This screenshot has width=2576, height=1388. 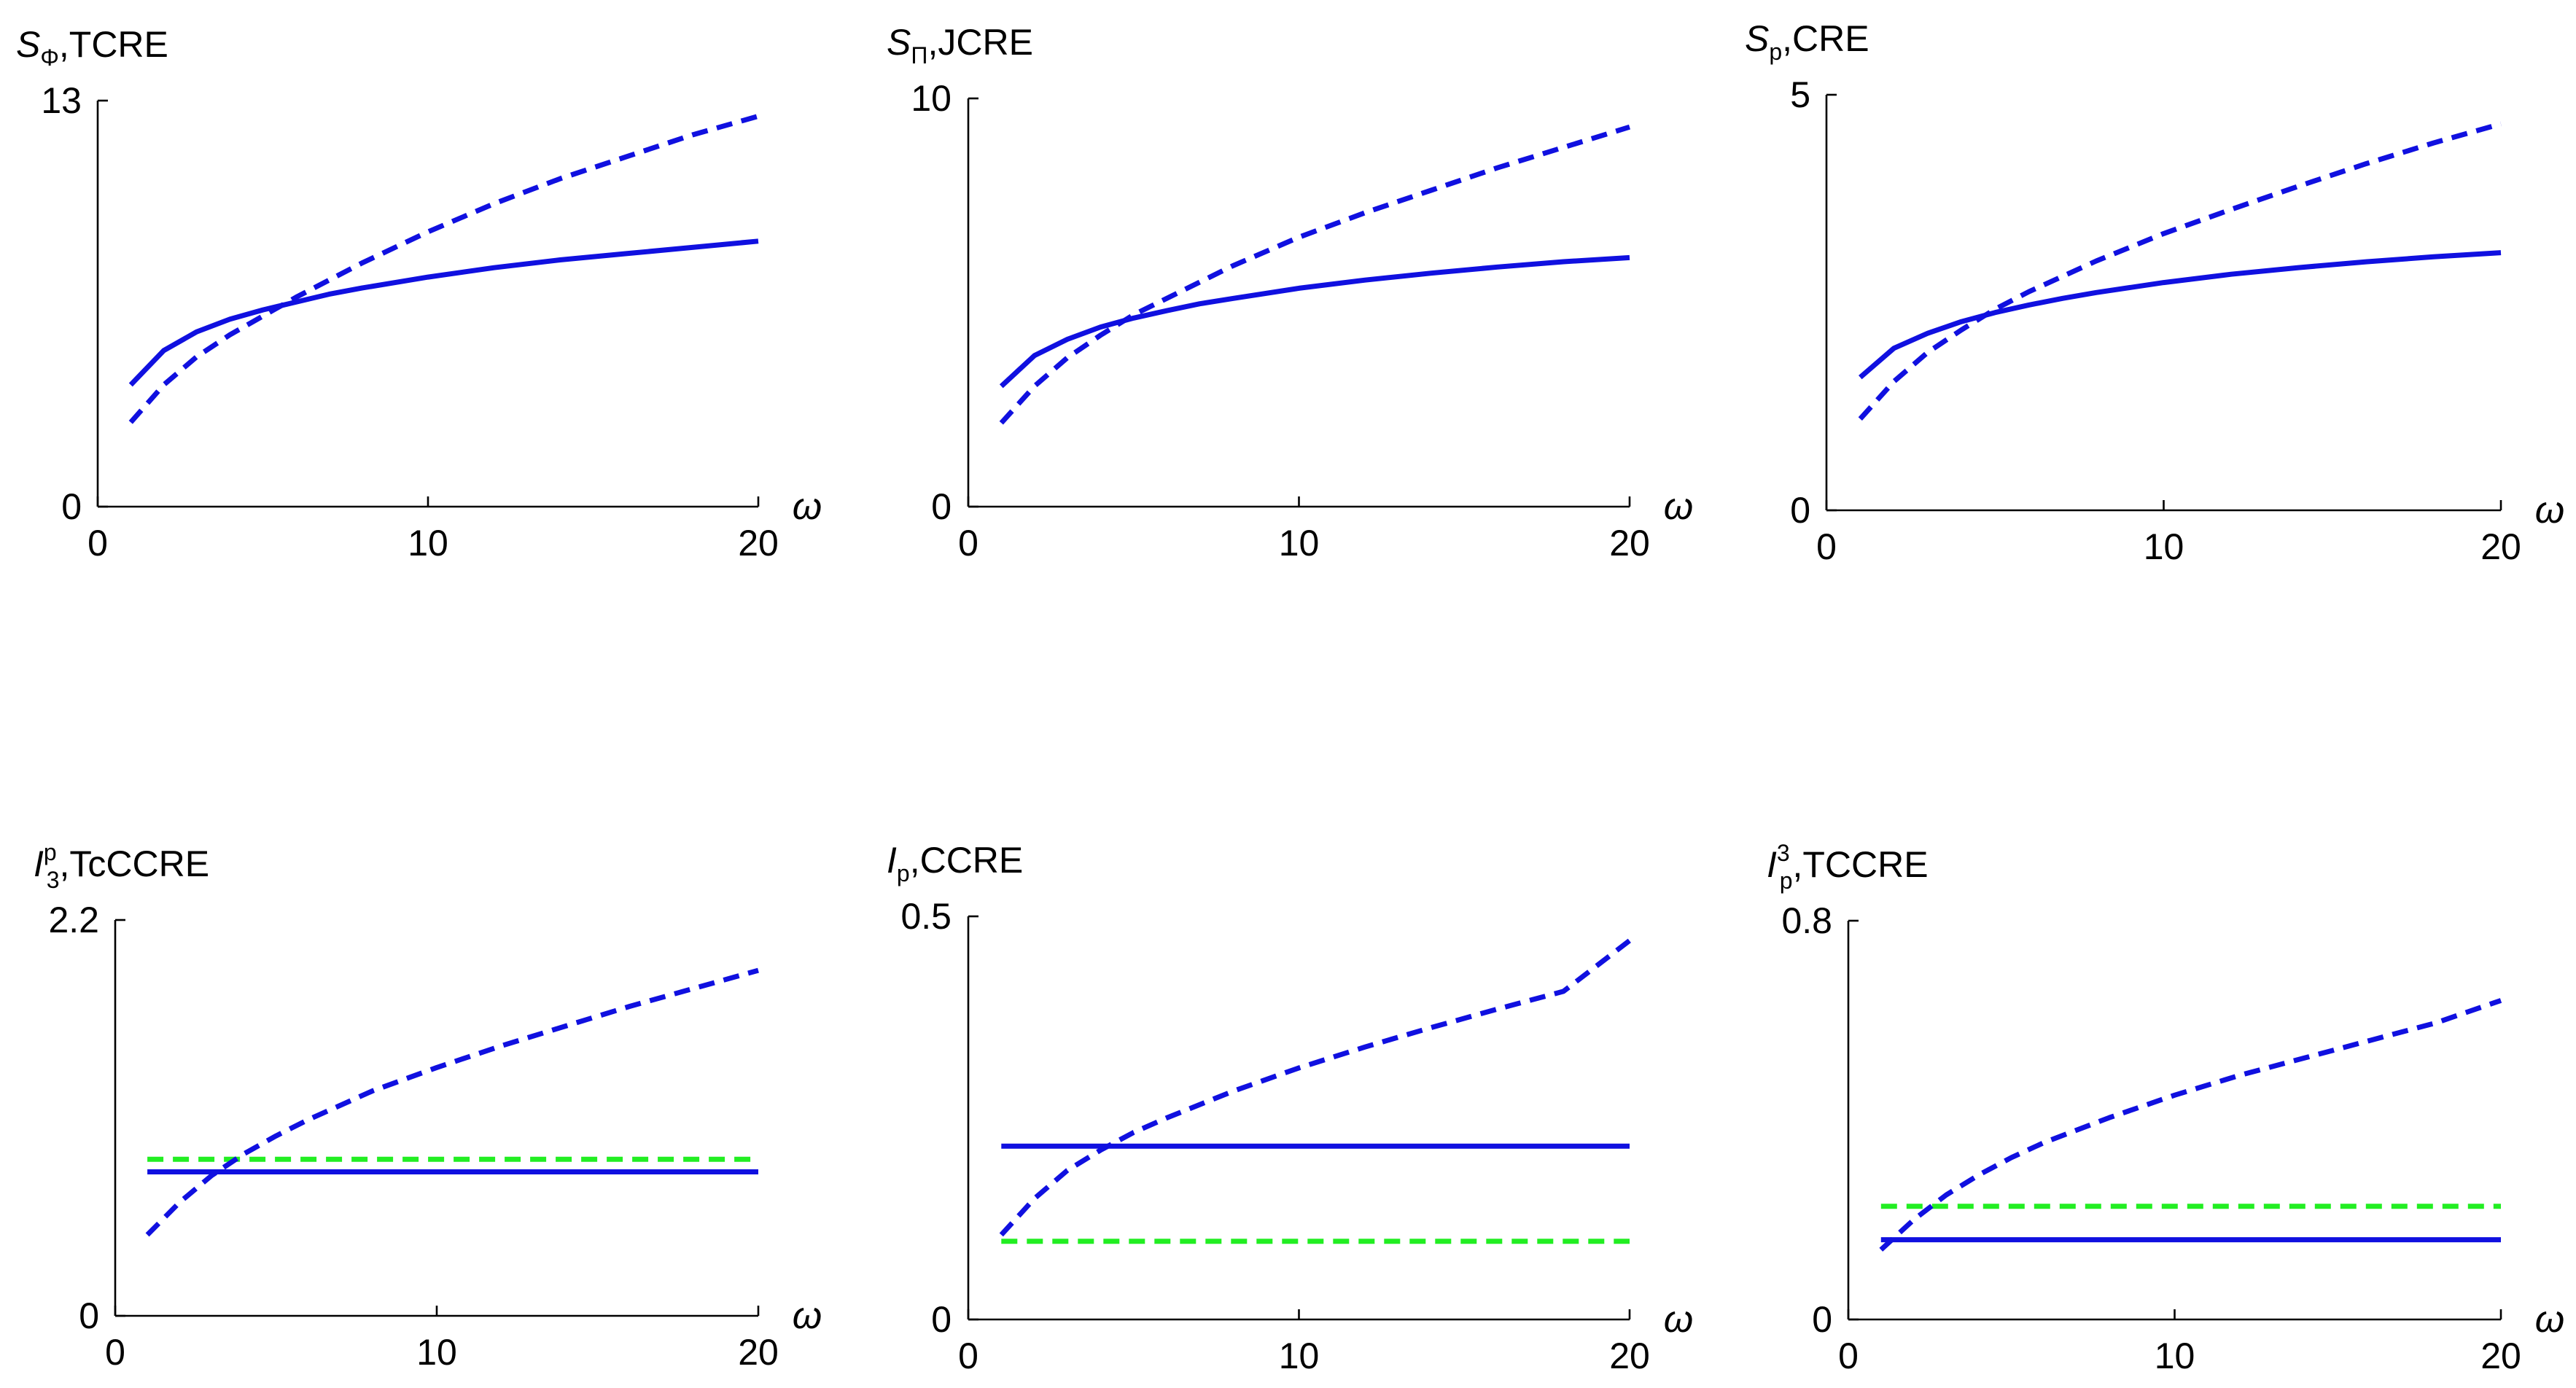 What do you see at coordinates (73, 920) in the screenshot?
I see `y-tick-label: 2.2` at bounding box center [73, 920].